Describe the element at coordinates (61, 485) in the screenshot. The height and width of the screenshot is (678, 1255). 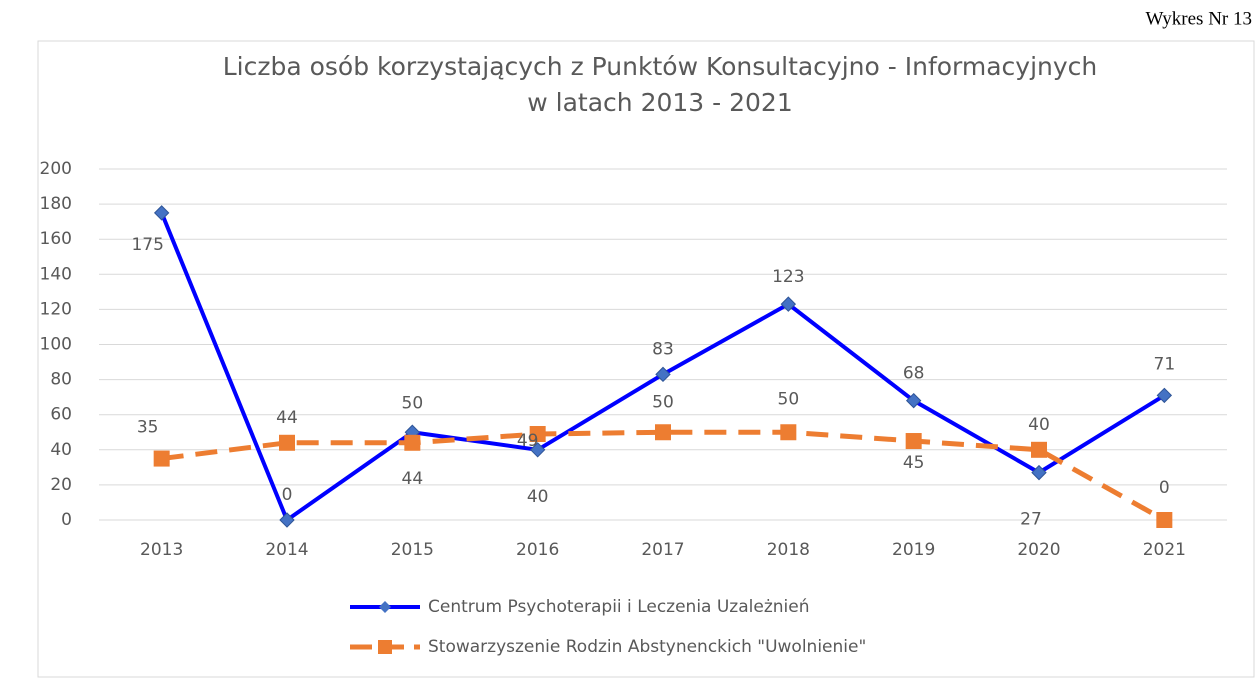
I see `y-tick-label: 20` at that location.